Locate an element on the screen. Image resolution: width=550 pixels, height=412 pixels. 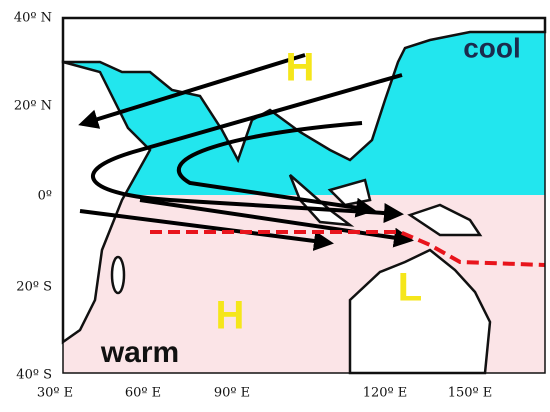
lat-label: 40º S is located at coordinates (34, 375).